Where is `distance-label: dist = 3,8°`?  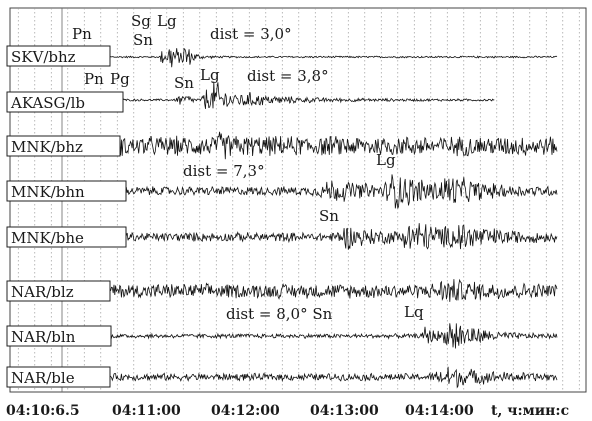 distance-label: dist = 3,8° is located at coordinates (288, 76).